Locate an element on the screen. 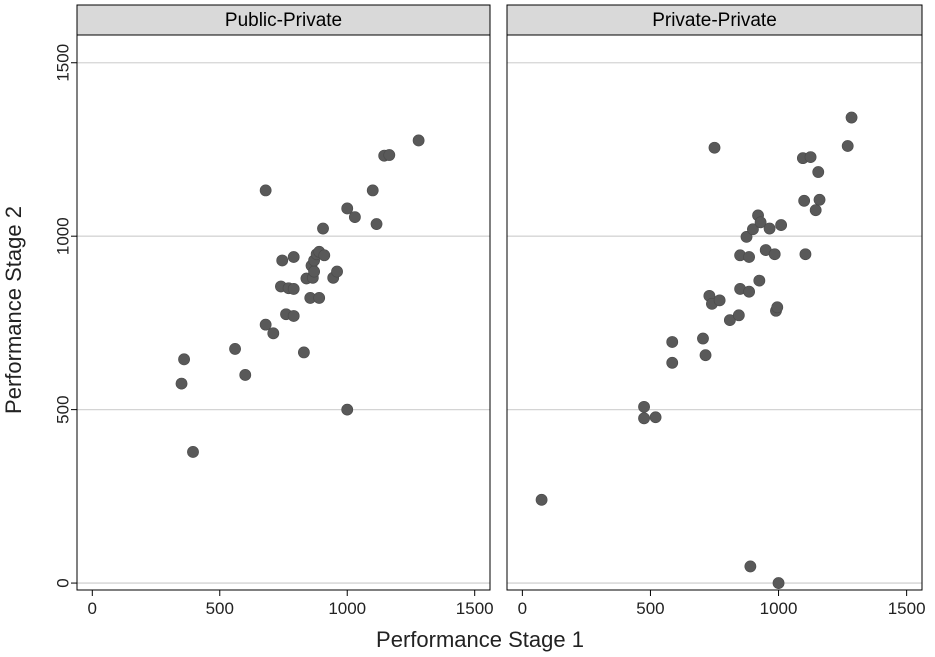  y-tick-label: 1000 is located at coordinates (63, 236).